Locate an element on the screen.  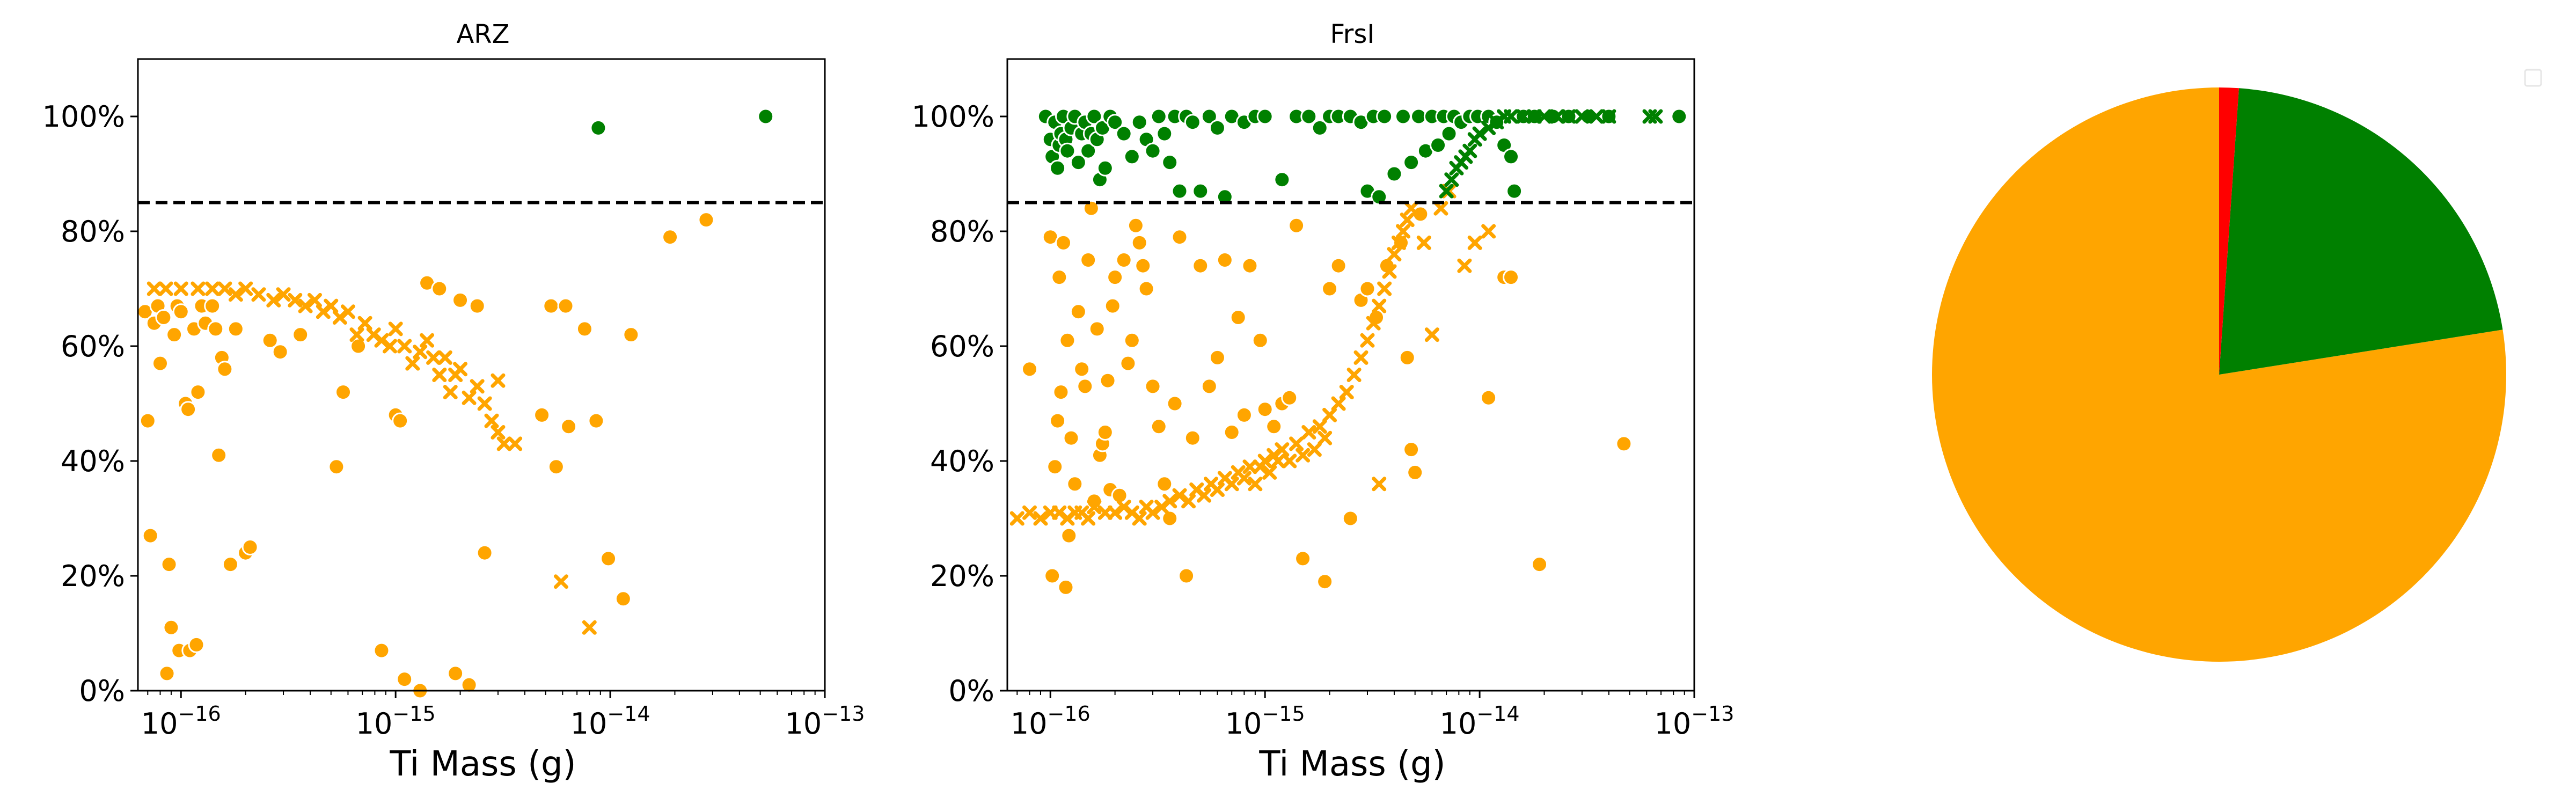
x-tick-label: 10−14 is located at coordinates (610, 721).